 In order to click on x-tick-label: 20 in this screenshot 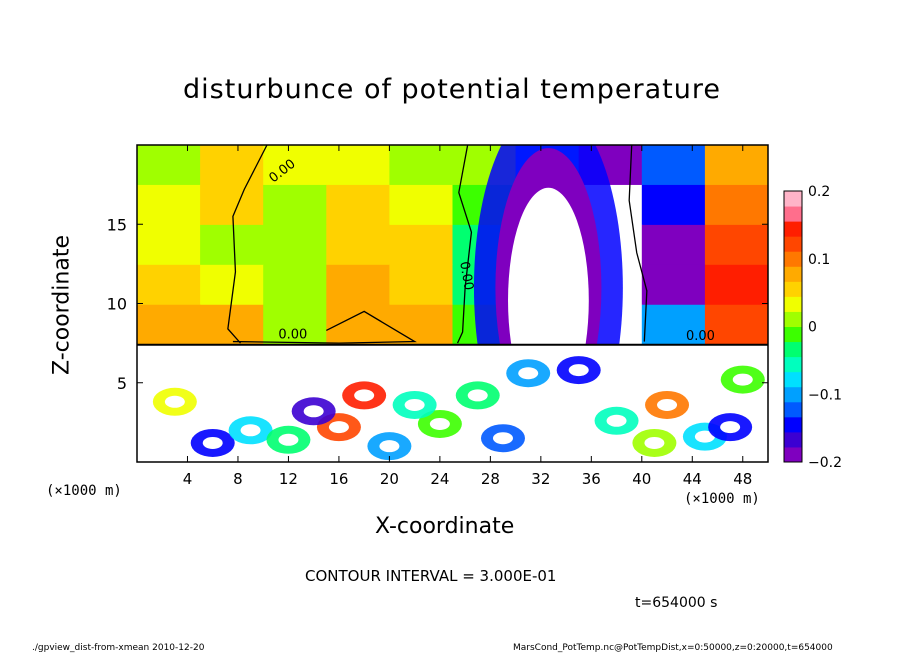, I will do `click(389, 479)`.